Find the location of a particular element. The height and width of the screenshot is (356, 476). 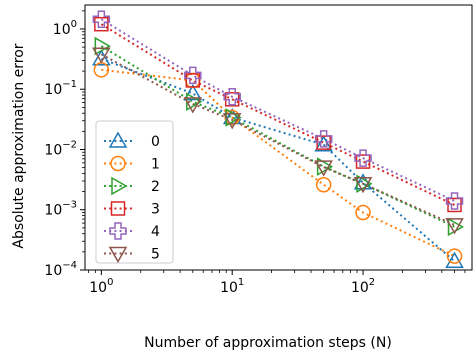

legend: 0 1 2 3 4 5 is located at coordinates (134, 192).